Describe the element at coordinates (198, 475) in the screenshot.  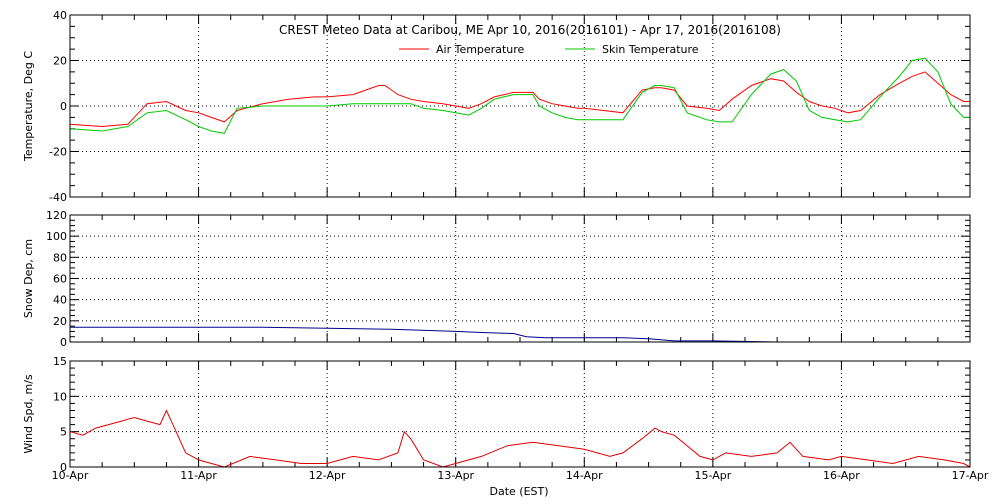
I see `x-tick-label: 11-Apr` at that location.